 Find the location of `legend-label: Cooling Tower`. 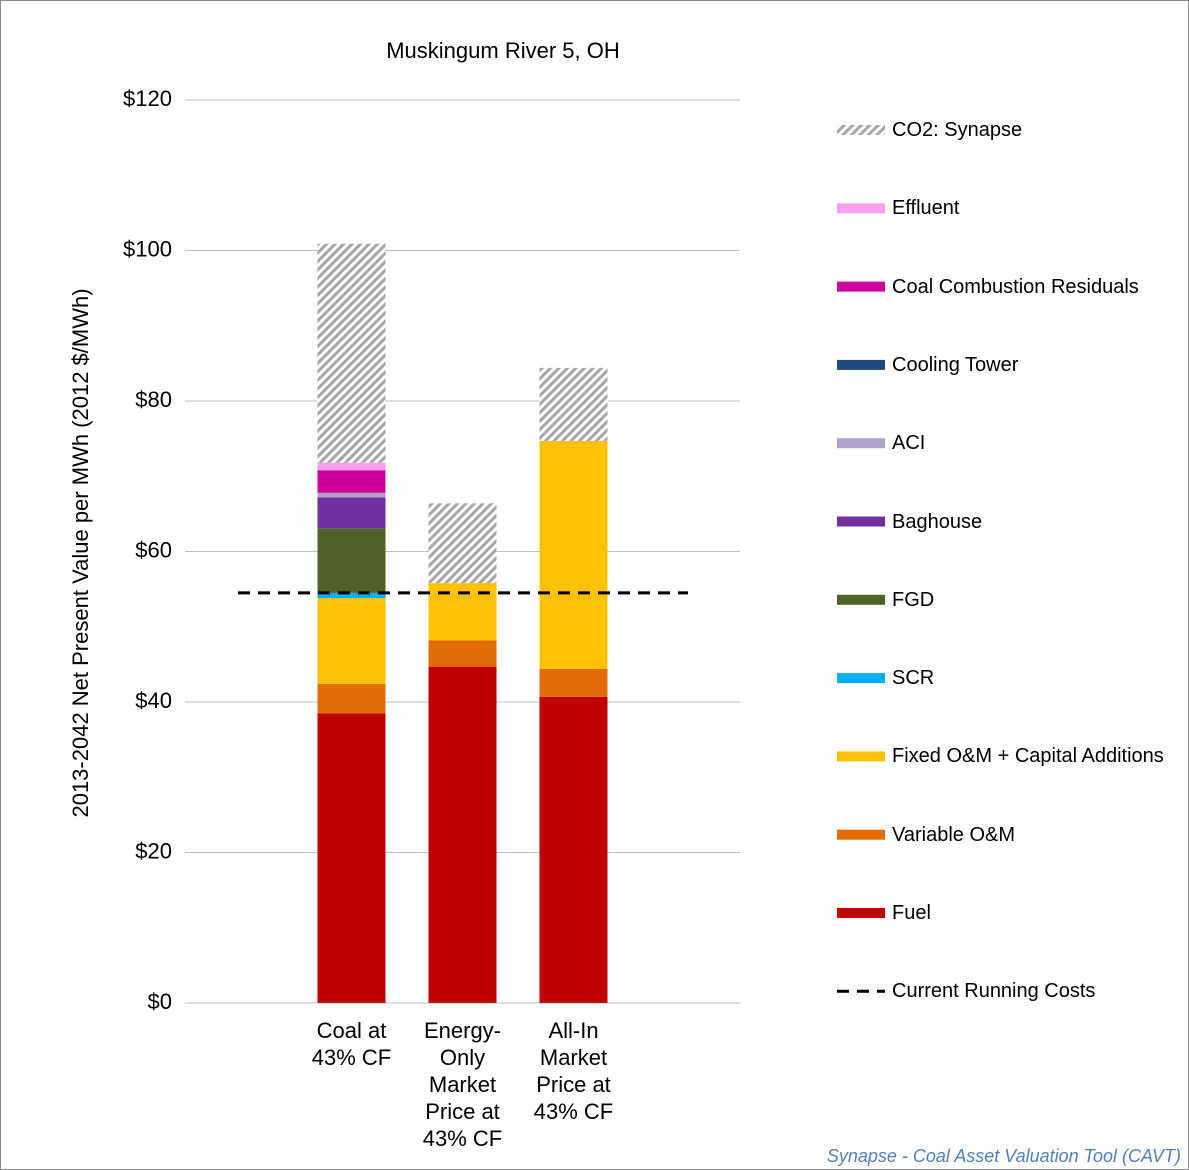

legend-label: Cooling Tower is located at coordinates (955, 364).